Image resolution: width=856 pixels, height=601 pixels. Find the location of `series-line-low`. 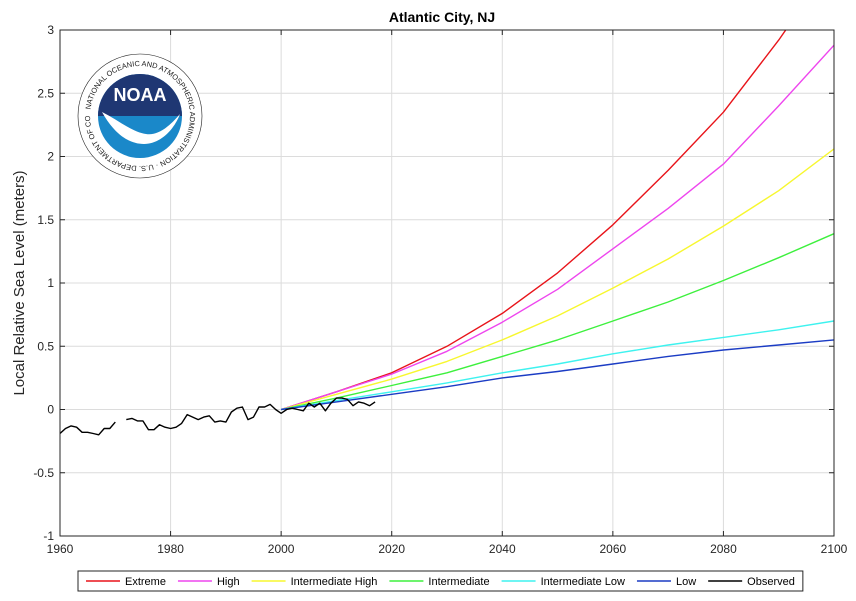

series-line-low is located at coordinates (557, 375).